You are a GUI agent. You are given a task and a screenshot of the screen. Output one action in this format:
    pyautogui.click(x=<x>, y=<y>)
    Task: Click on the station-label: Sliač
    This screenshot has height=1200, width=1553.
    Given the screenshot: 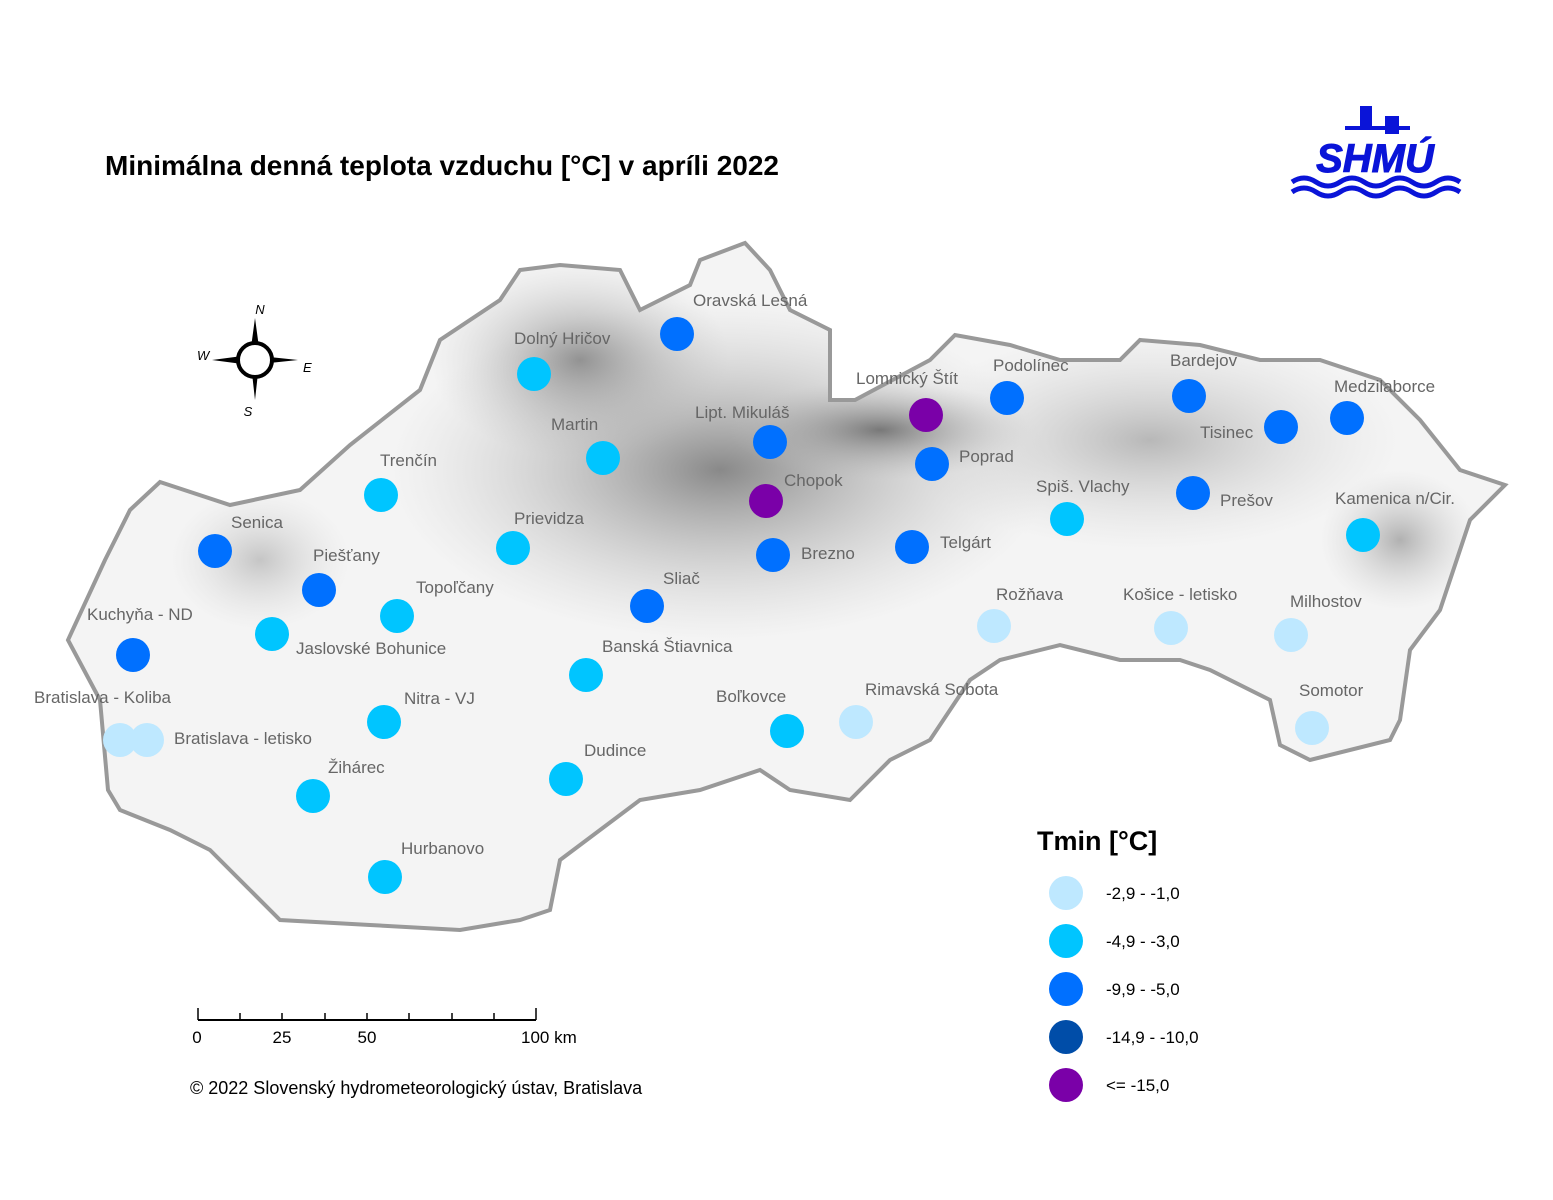 What is the action you would take?
    pyautogui.click(x=681, y=578)
    